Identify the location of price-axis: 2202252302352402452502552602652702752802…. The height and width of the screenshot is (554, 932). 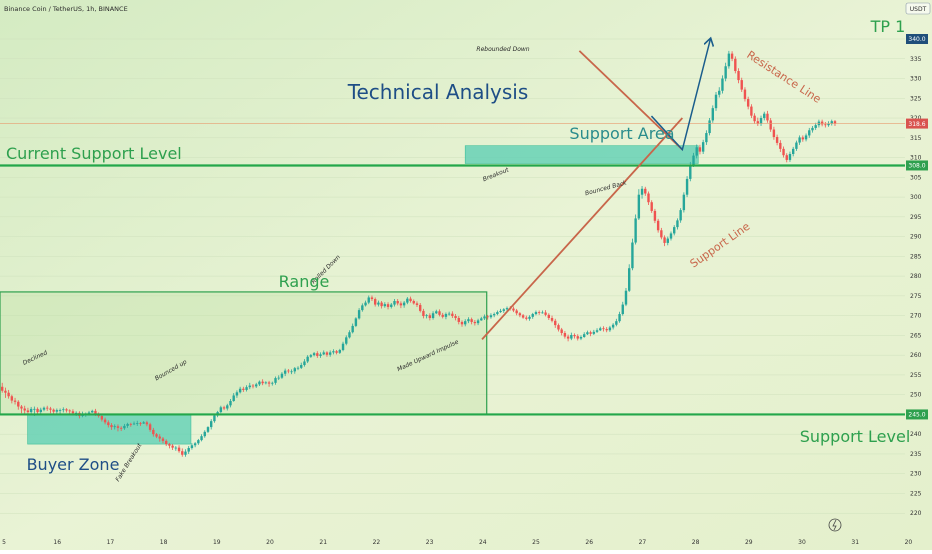
(917, 275).